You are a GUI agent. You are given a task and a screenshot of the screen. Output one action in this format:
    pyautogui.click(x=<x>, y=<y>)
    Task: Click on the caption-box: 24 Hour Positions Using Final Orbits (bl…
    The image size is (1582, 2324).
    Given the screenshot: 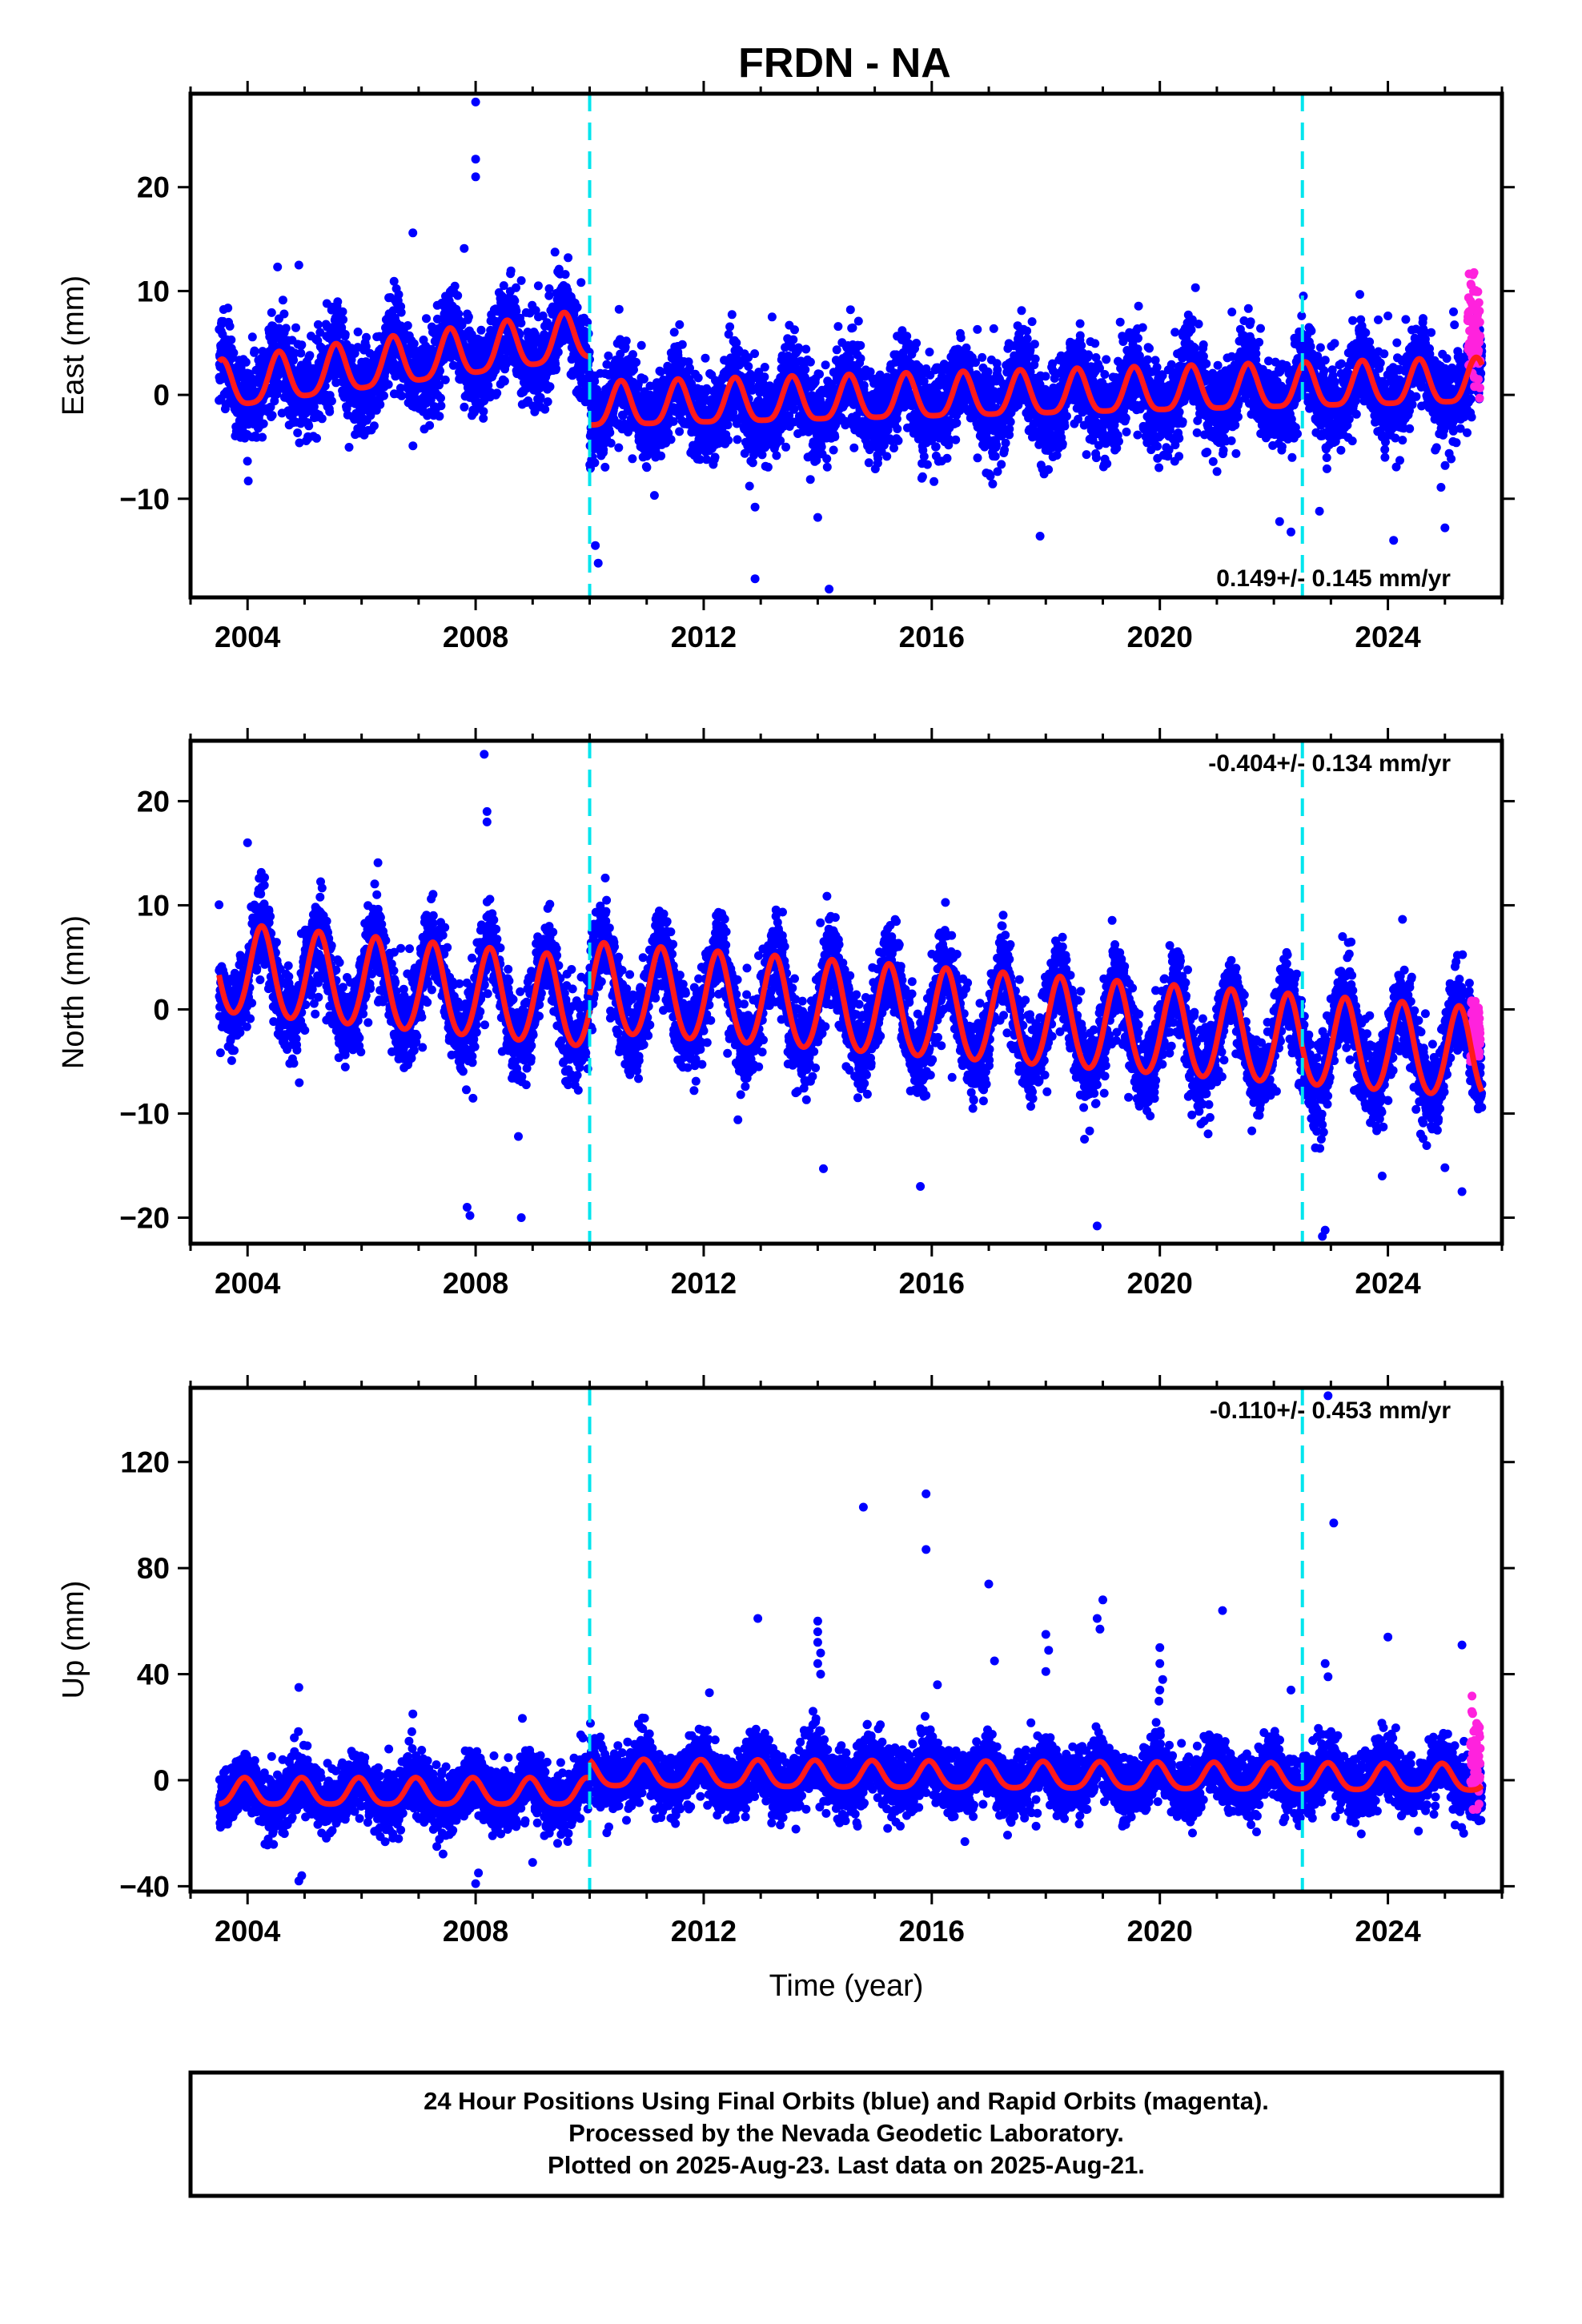 What is the action you would take?
    pyautogui.click(x=846, y=2134)
    